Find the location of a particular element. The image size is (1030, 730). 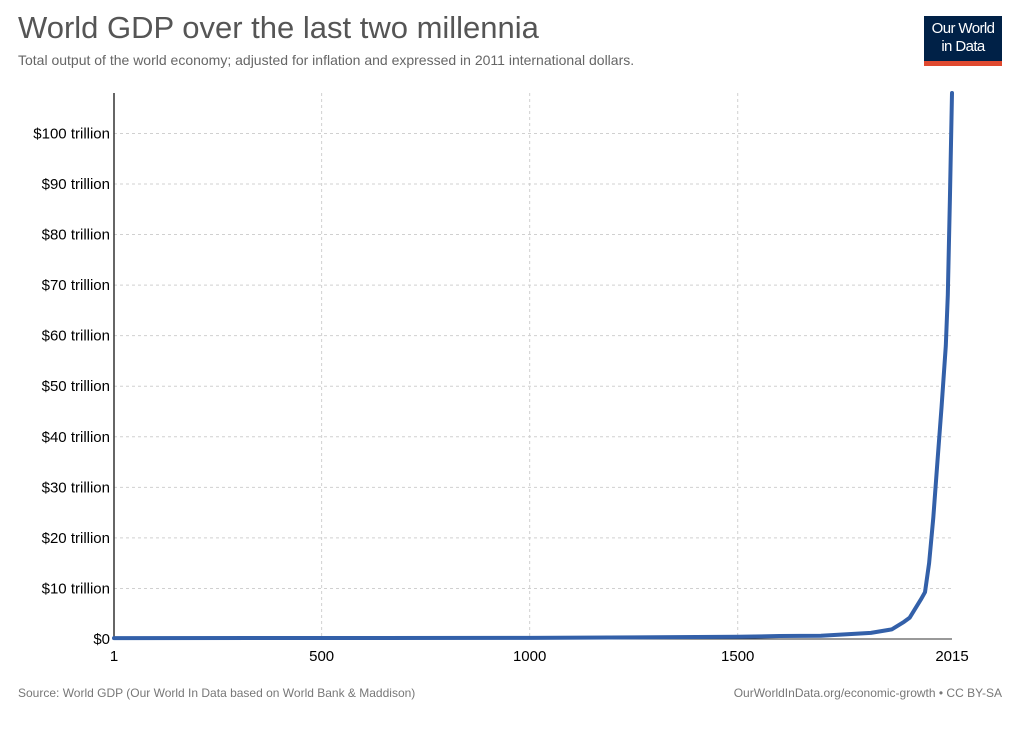

y-tick-label: $70 trillion is located at coordinates (76, 285).